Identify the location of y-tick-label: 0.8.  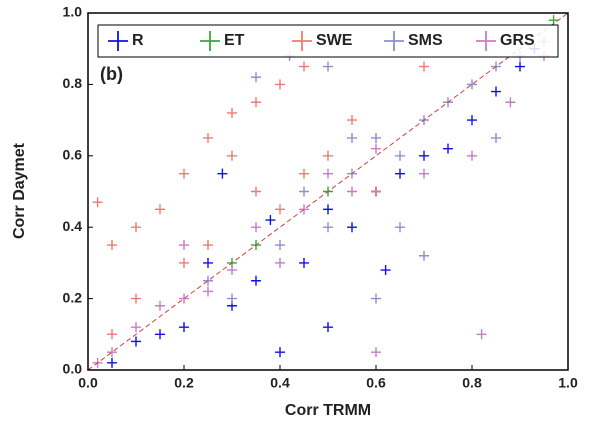
(73, 83).